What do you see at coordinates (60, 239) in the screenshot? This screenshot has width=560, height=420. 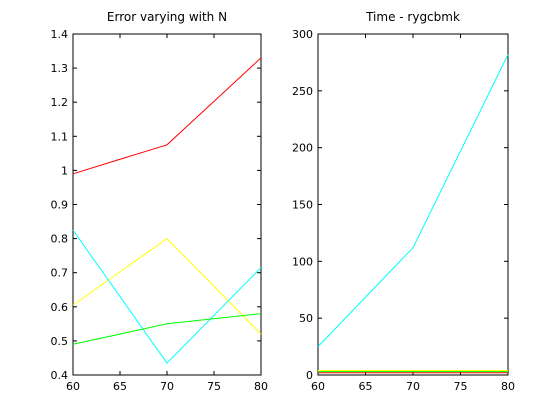 I see `y-tick-label: 0.8` at bounding box center [60, 239].